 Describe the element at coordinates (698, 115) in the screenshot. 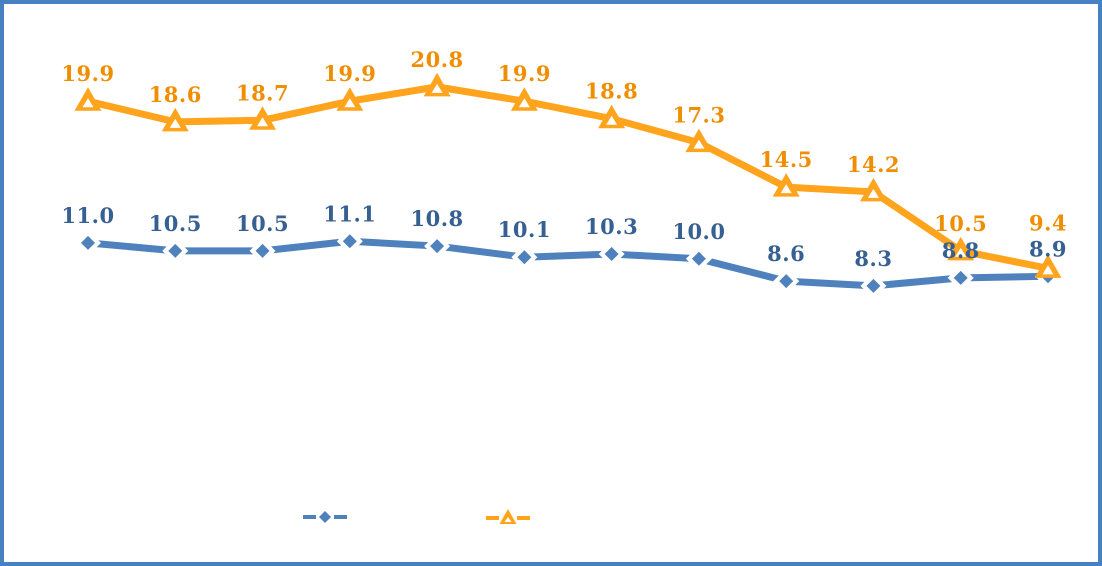

I see `orange-triangle-series-data-label: 17.3` at that location.